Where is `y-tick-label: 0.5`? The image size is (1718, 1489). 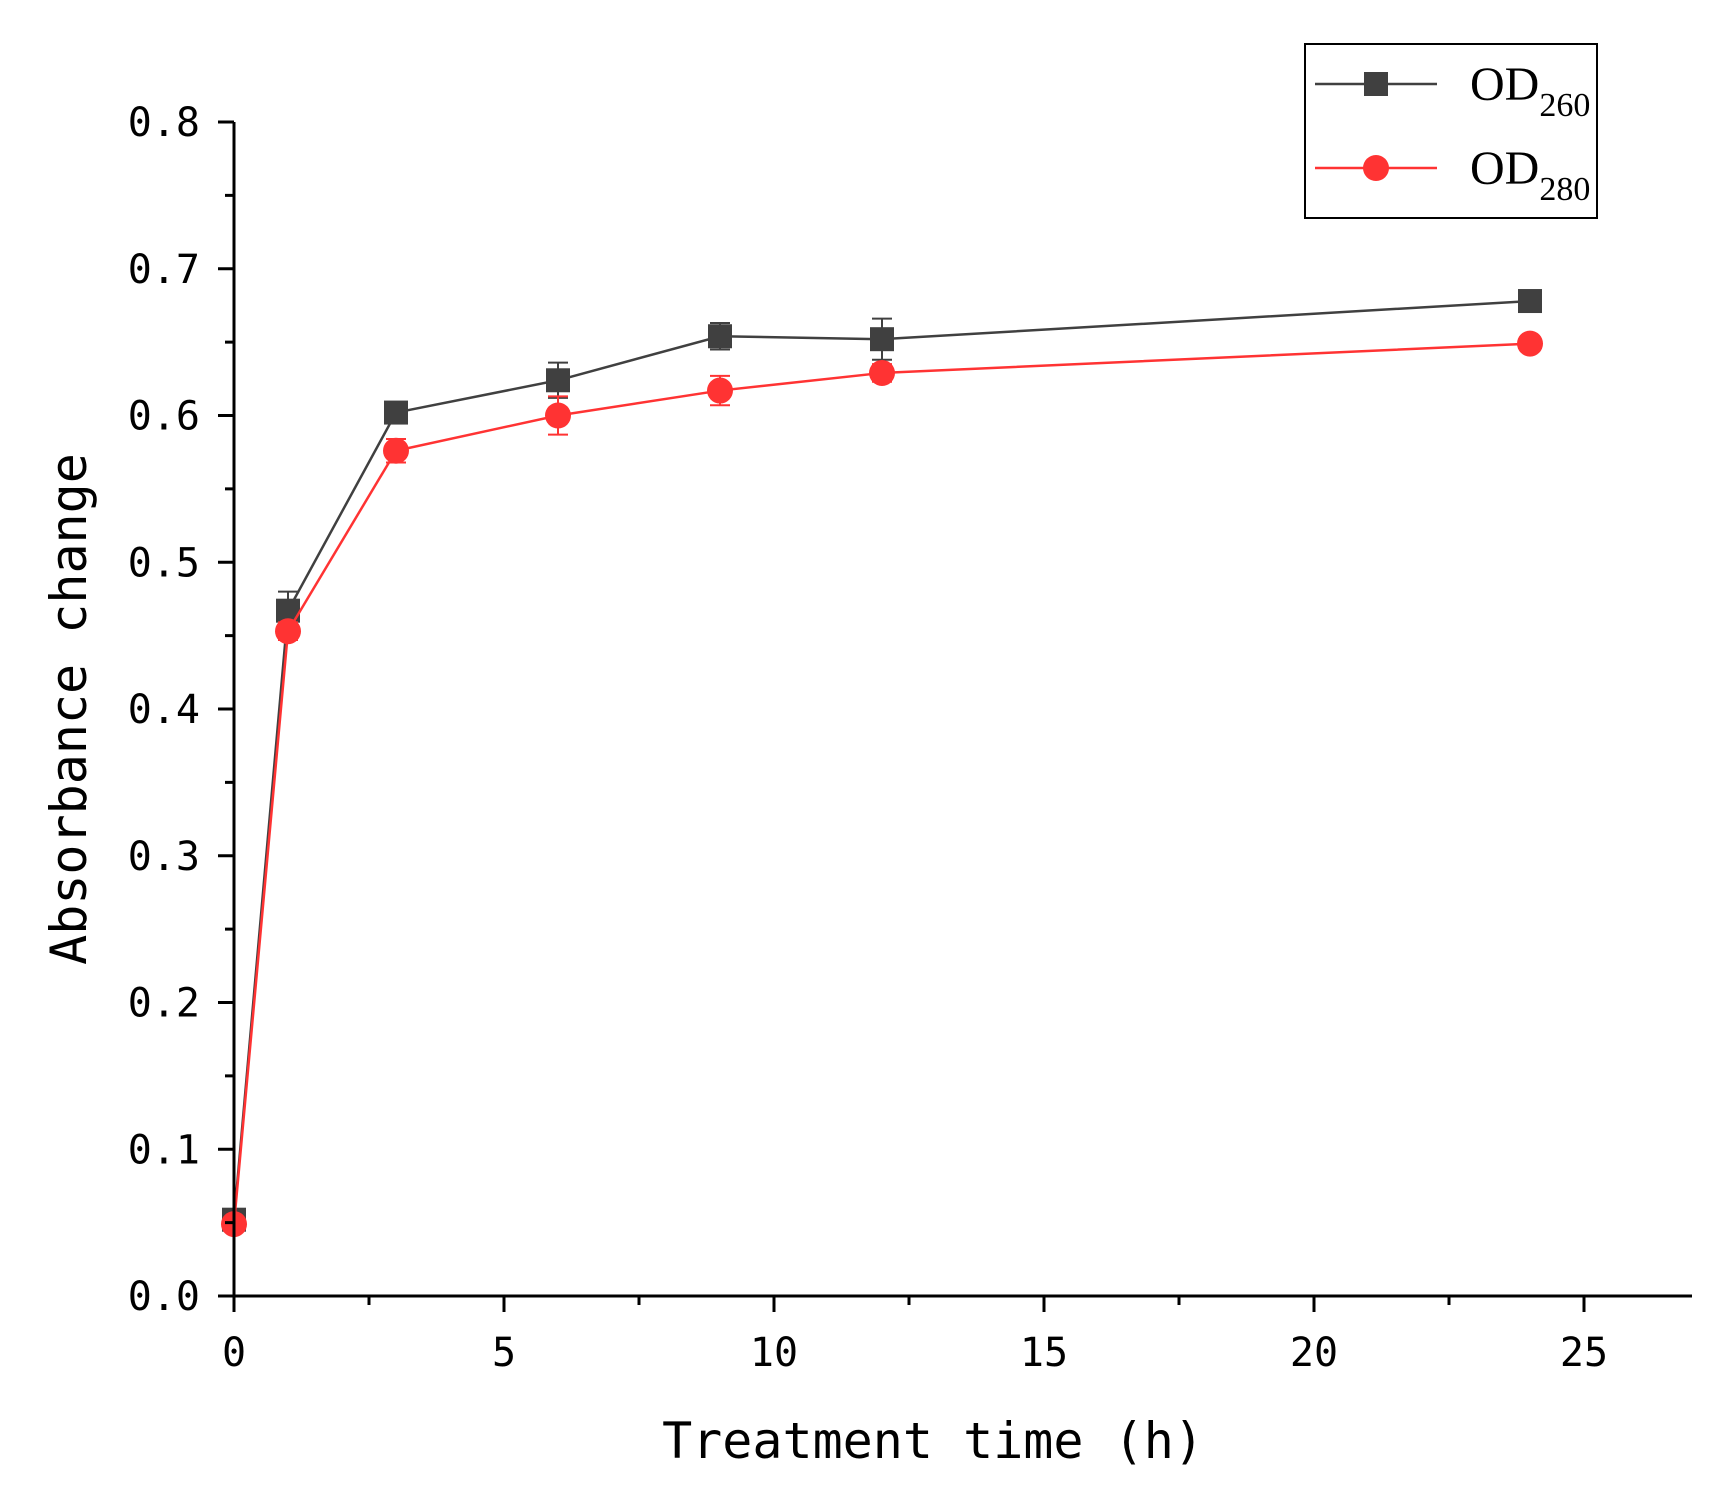
y-tick-label: 0.5 is located at coordinates (164, 563).